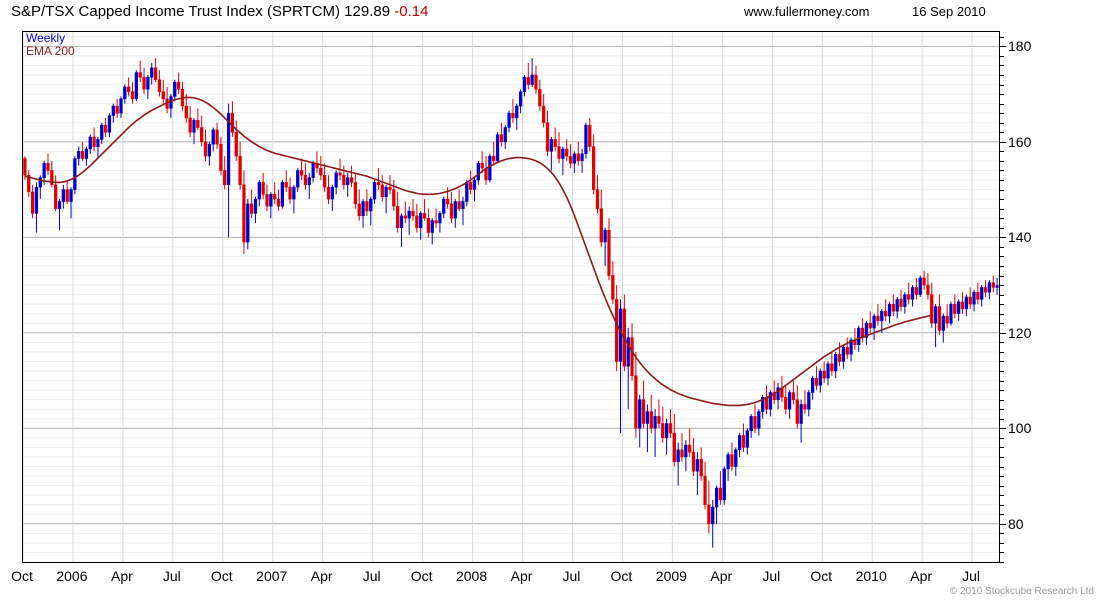 This screenshot has width=1100, height=600. Describe the element at coordinates (411, 11) in the screenshot. I see `price-change: -0.14` at that location.